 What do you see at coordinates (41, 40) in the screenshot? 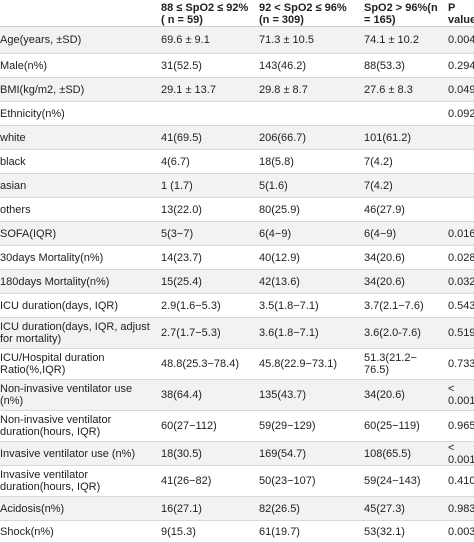
I see `variable-cell: Age(years, ±SD)` at bounding box center [41, 40].